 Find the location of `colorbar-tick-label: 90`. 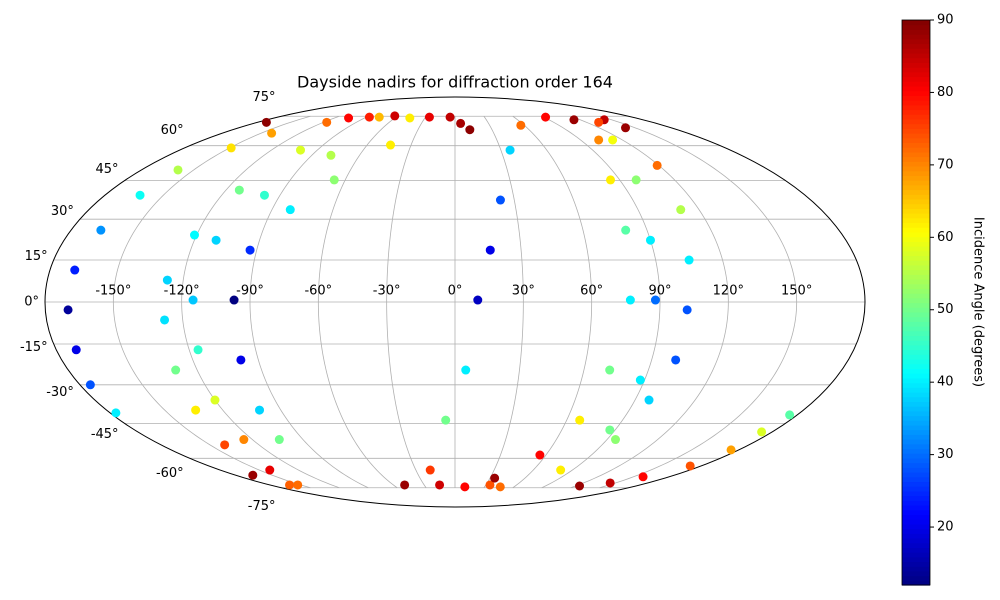

colorbar-tick-label: 90 is located at coordinates (945, 20).